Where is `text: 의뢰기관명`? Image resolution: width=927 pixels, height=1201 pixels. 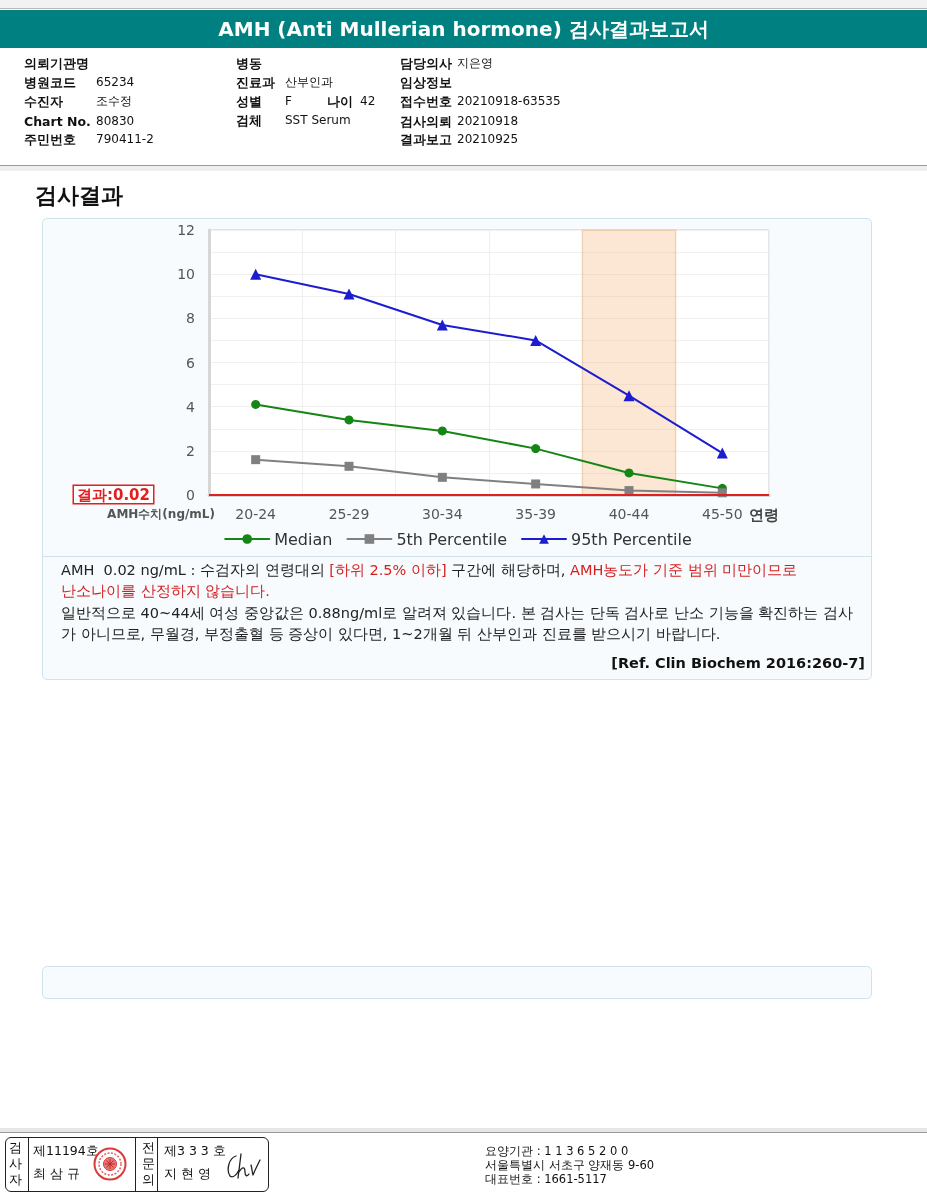
text: 의뢰기관명 is located at coordinates (56, 63).